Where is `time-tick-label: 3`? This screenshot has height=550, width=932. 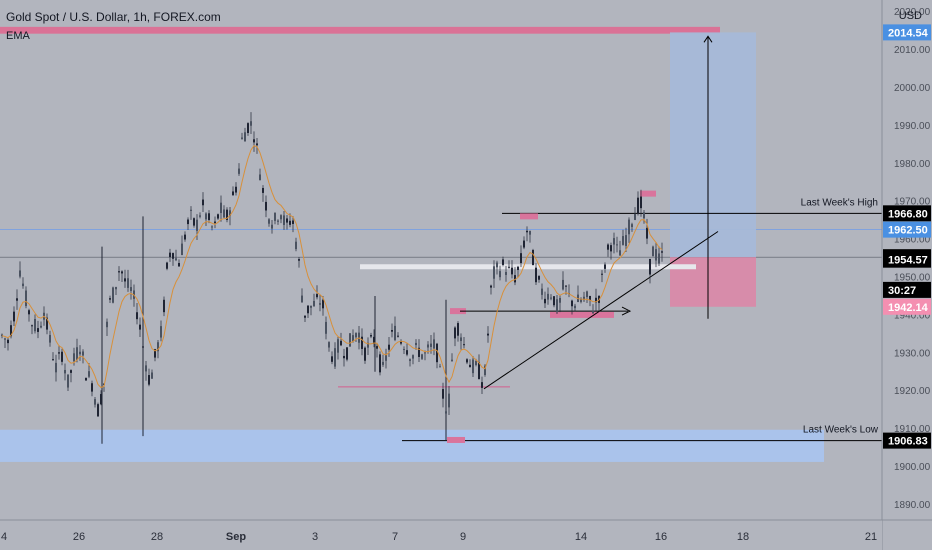
time-tick-label: 3 is located at coordinates (315, 537).